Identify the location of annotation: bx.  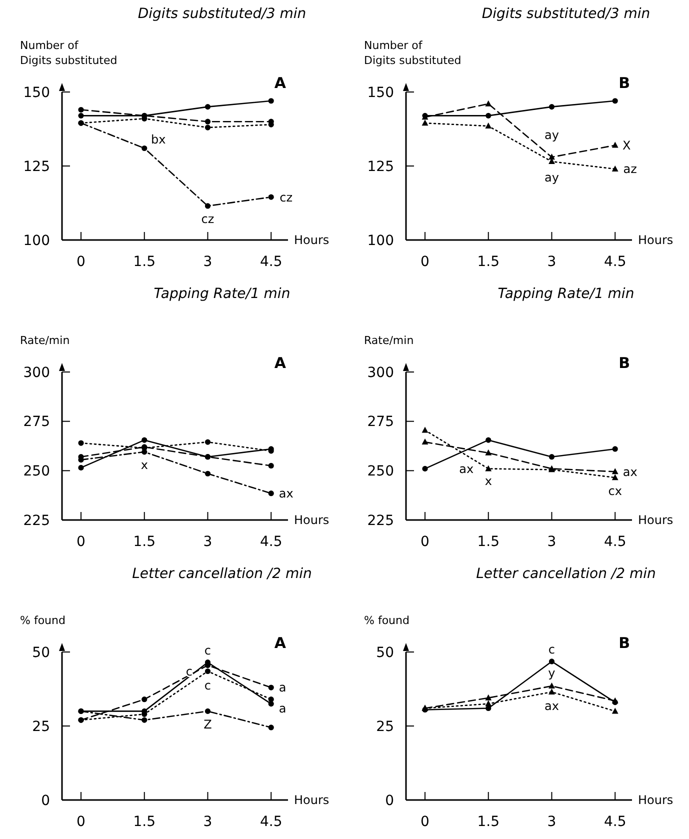
(158, 139).